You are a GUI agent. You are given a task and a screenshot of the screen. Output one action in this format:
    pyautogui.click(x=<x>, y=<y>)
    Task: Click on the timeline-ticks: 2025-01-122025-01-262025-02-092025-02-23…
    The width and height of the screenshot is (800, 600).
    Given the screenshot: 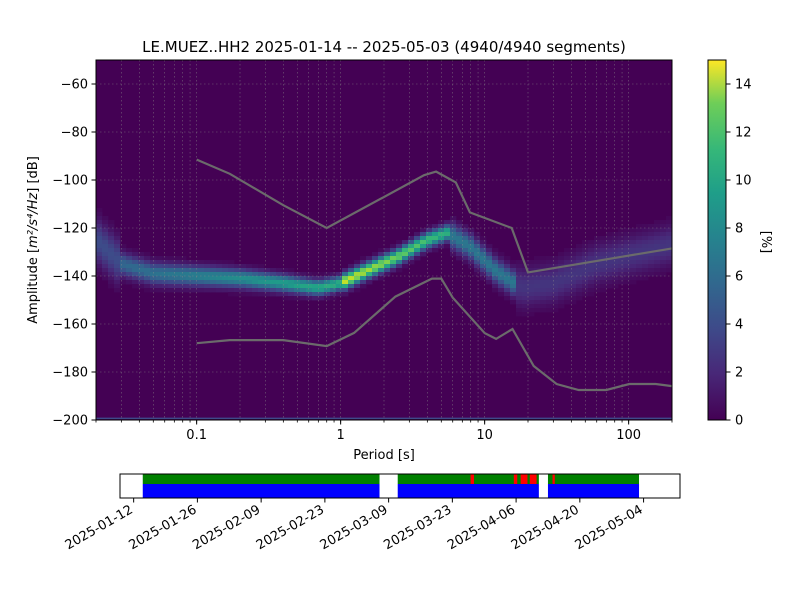 What is the action you would take?
    pyautogui.click(x=354, y=525)
    